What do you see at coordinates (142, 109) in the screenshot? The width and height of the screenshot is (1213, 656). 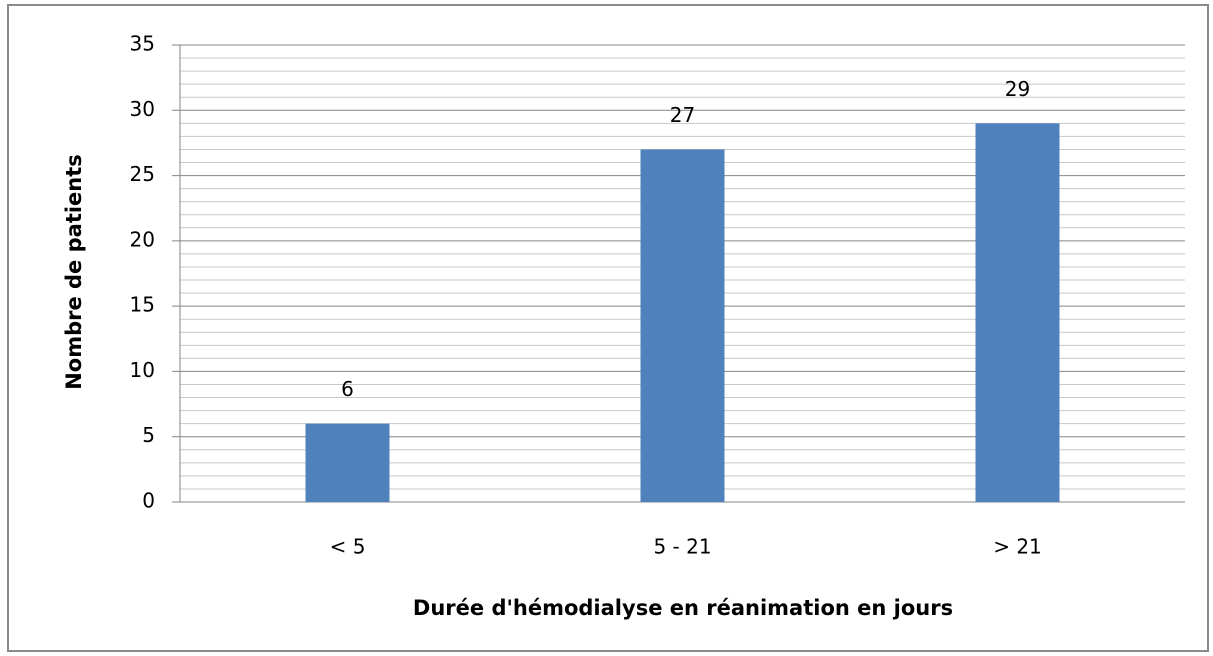 I see `y-tick-label: 30` at bounding box center [142, 109].